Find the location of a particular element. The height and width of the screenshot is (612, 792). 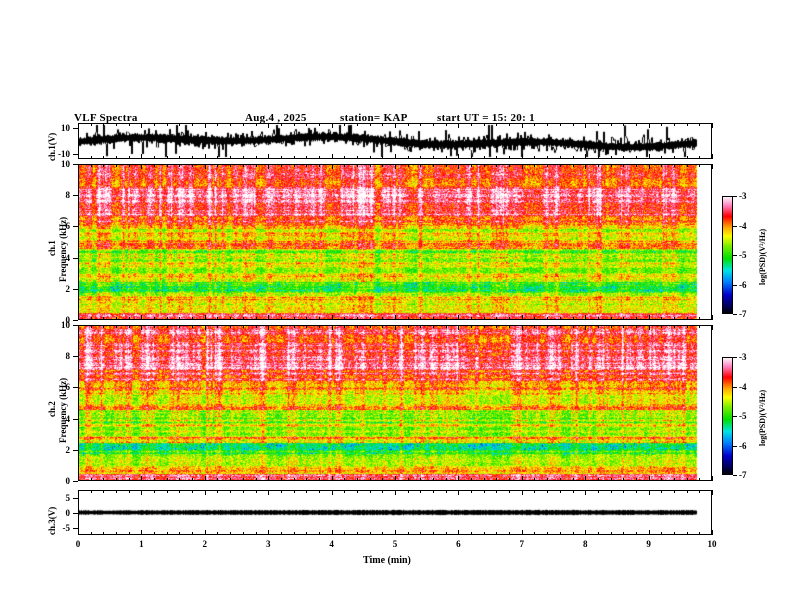

x-tick-label: 9 is located at coordinates (648, 544).